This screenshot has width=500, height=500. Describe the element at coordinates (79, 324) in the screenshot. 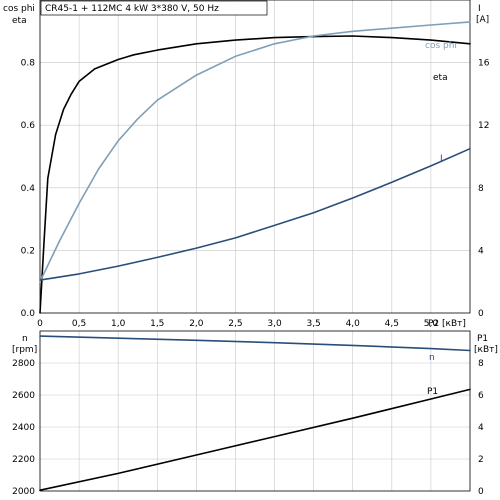

I see `x-tick-label: 0,5` at that location.